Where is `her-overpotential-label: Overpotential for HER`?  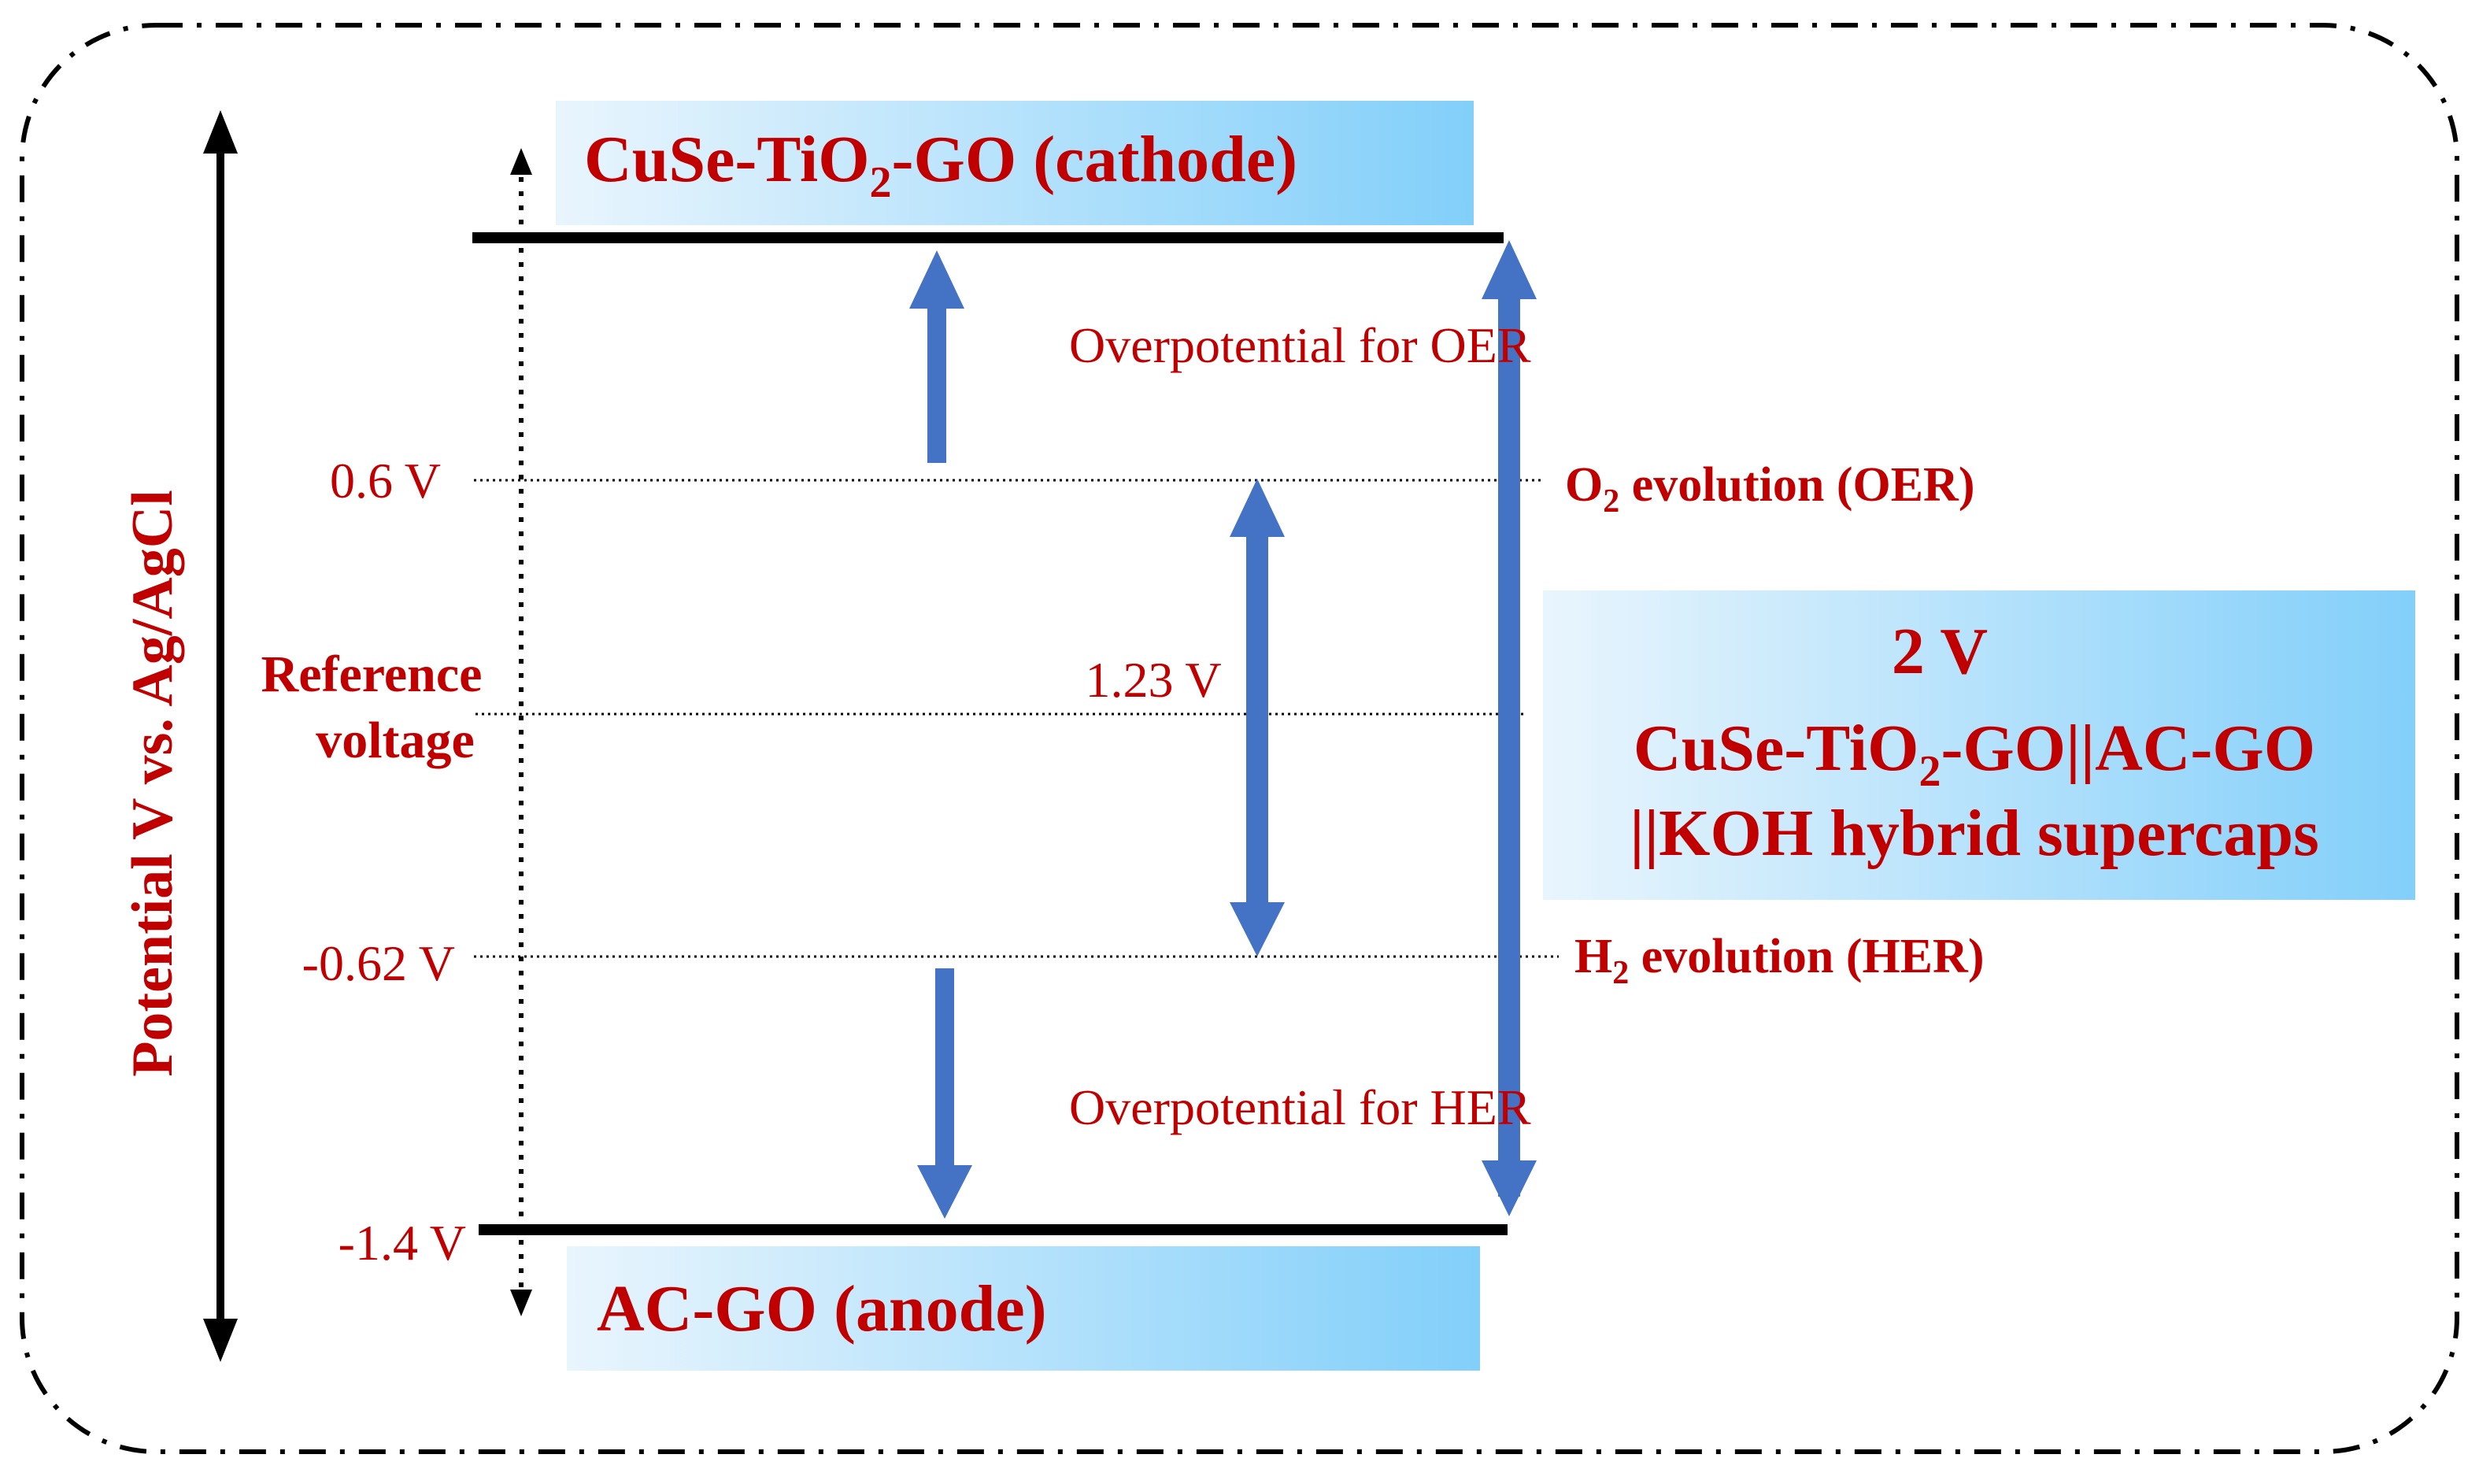 her-overpotential-label: Overpotential for HER is located at coordinates (1300, 1107).